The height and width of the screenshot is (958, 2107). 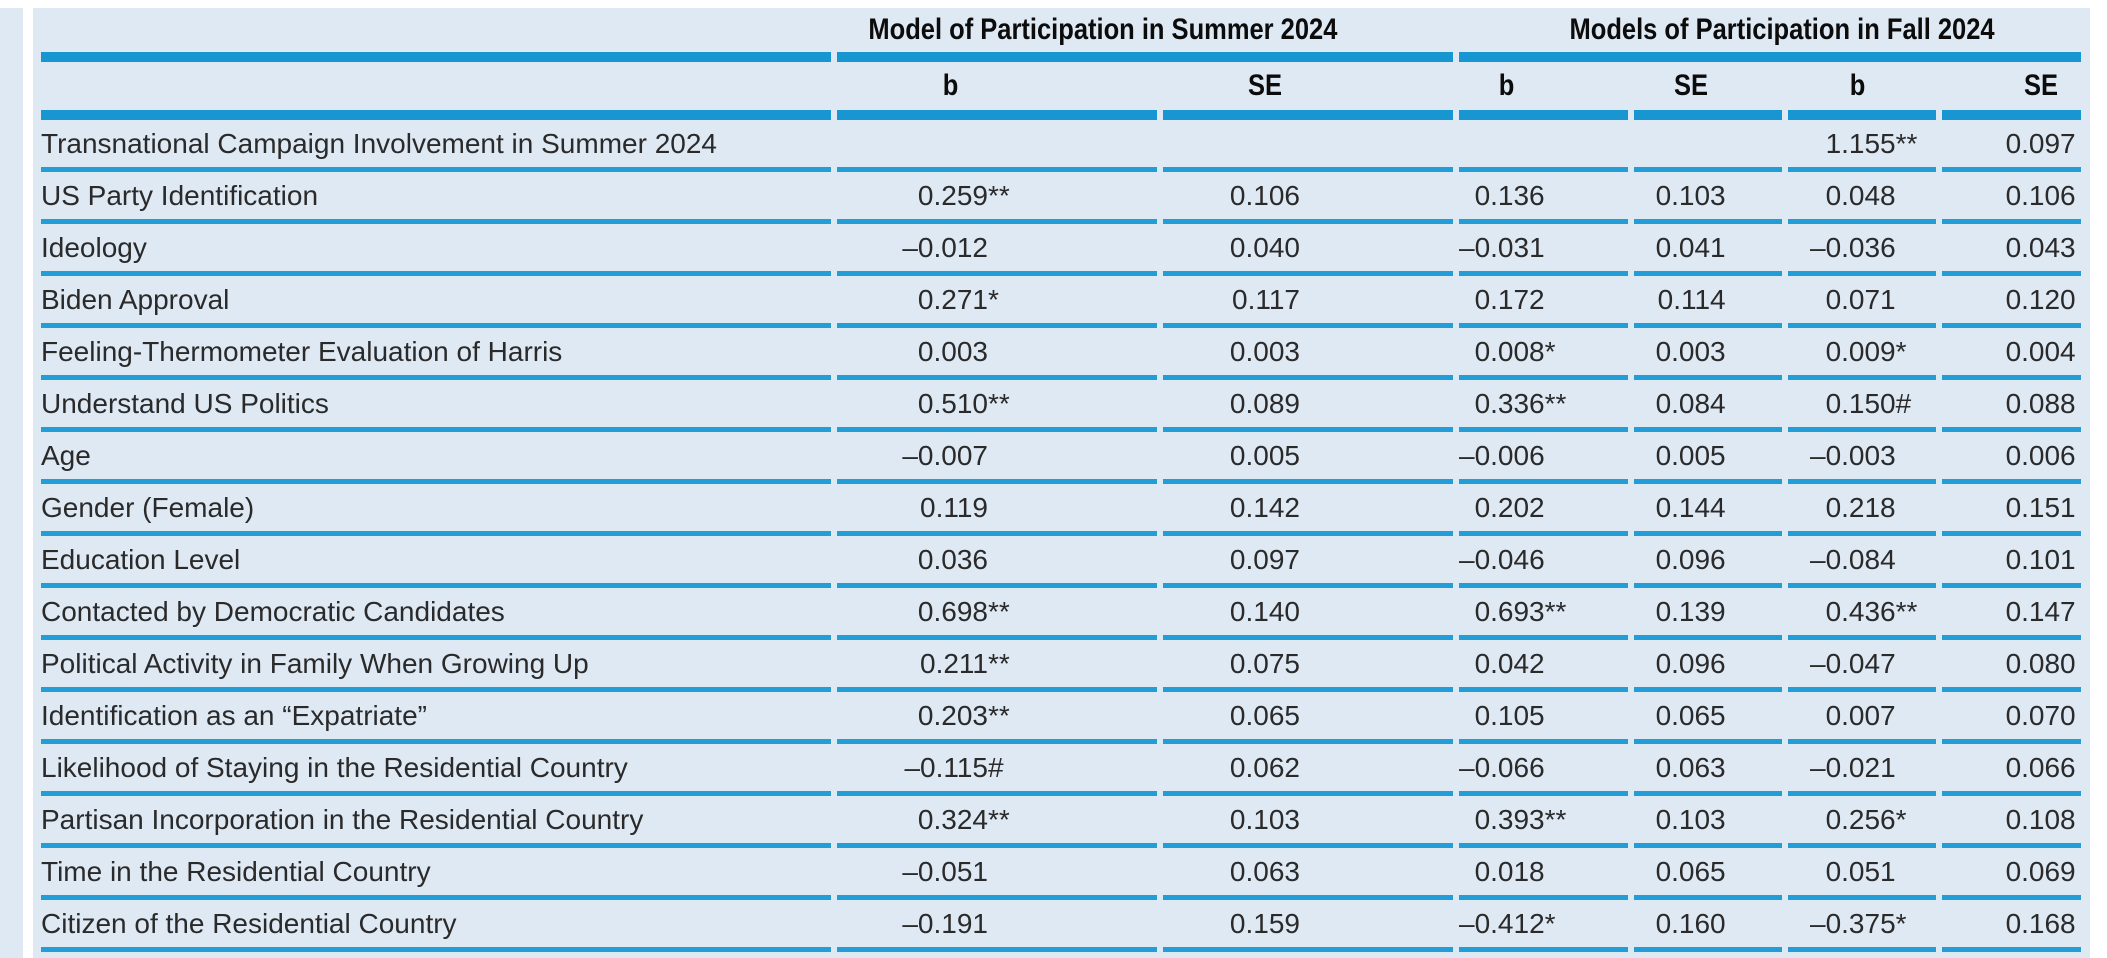 What do you see at coordinates (954, 767) in the screenshot?
I see `coefficient-value: –0.115 #` at bounding box center [954, 767].